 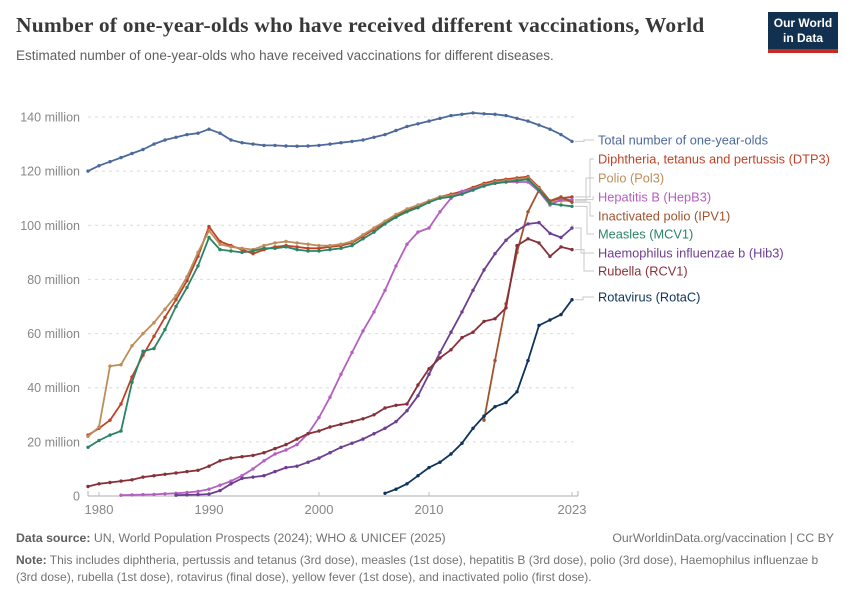 I want to click on x-axis-tick-label: 2010, so click(x=429, y=509).